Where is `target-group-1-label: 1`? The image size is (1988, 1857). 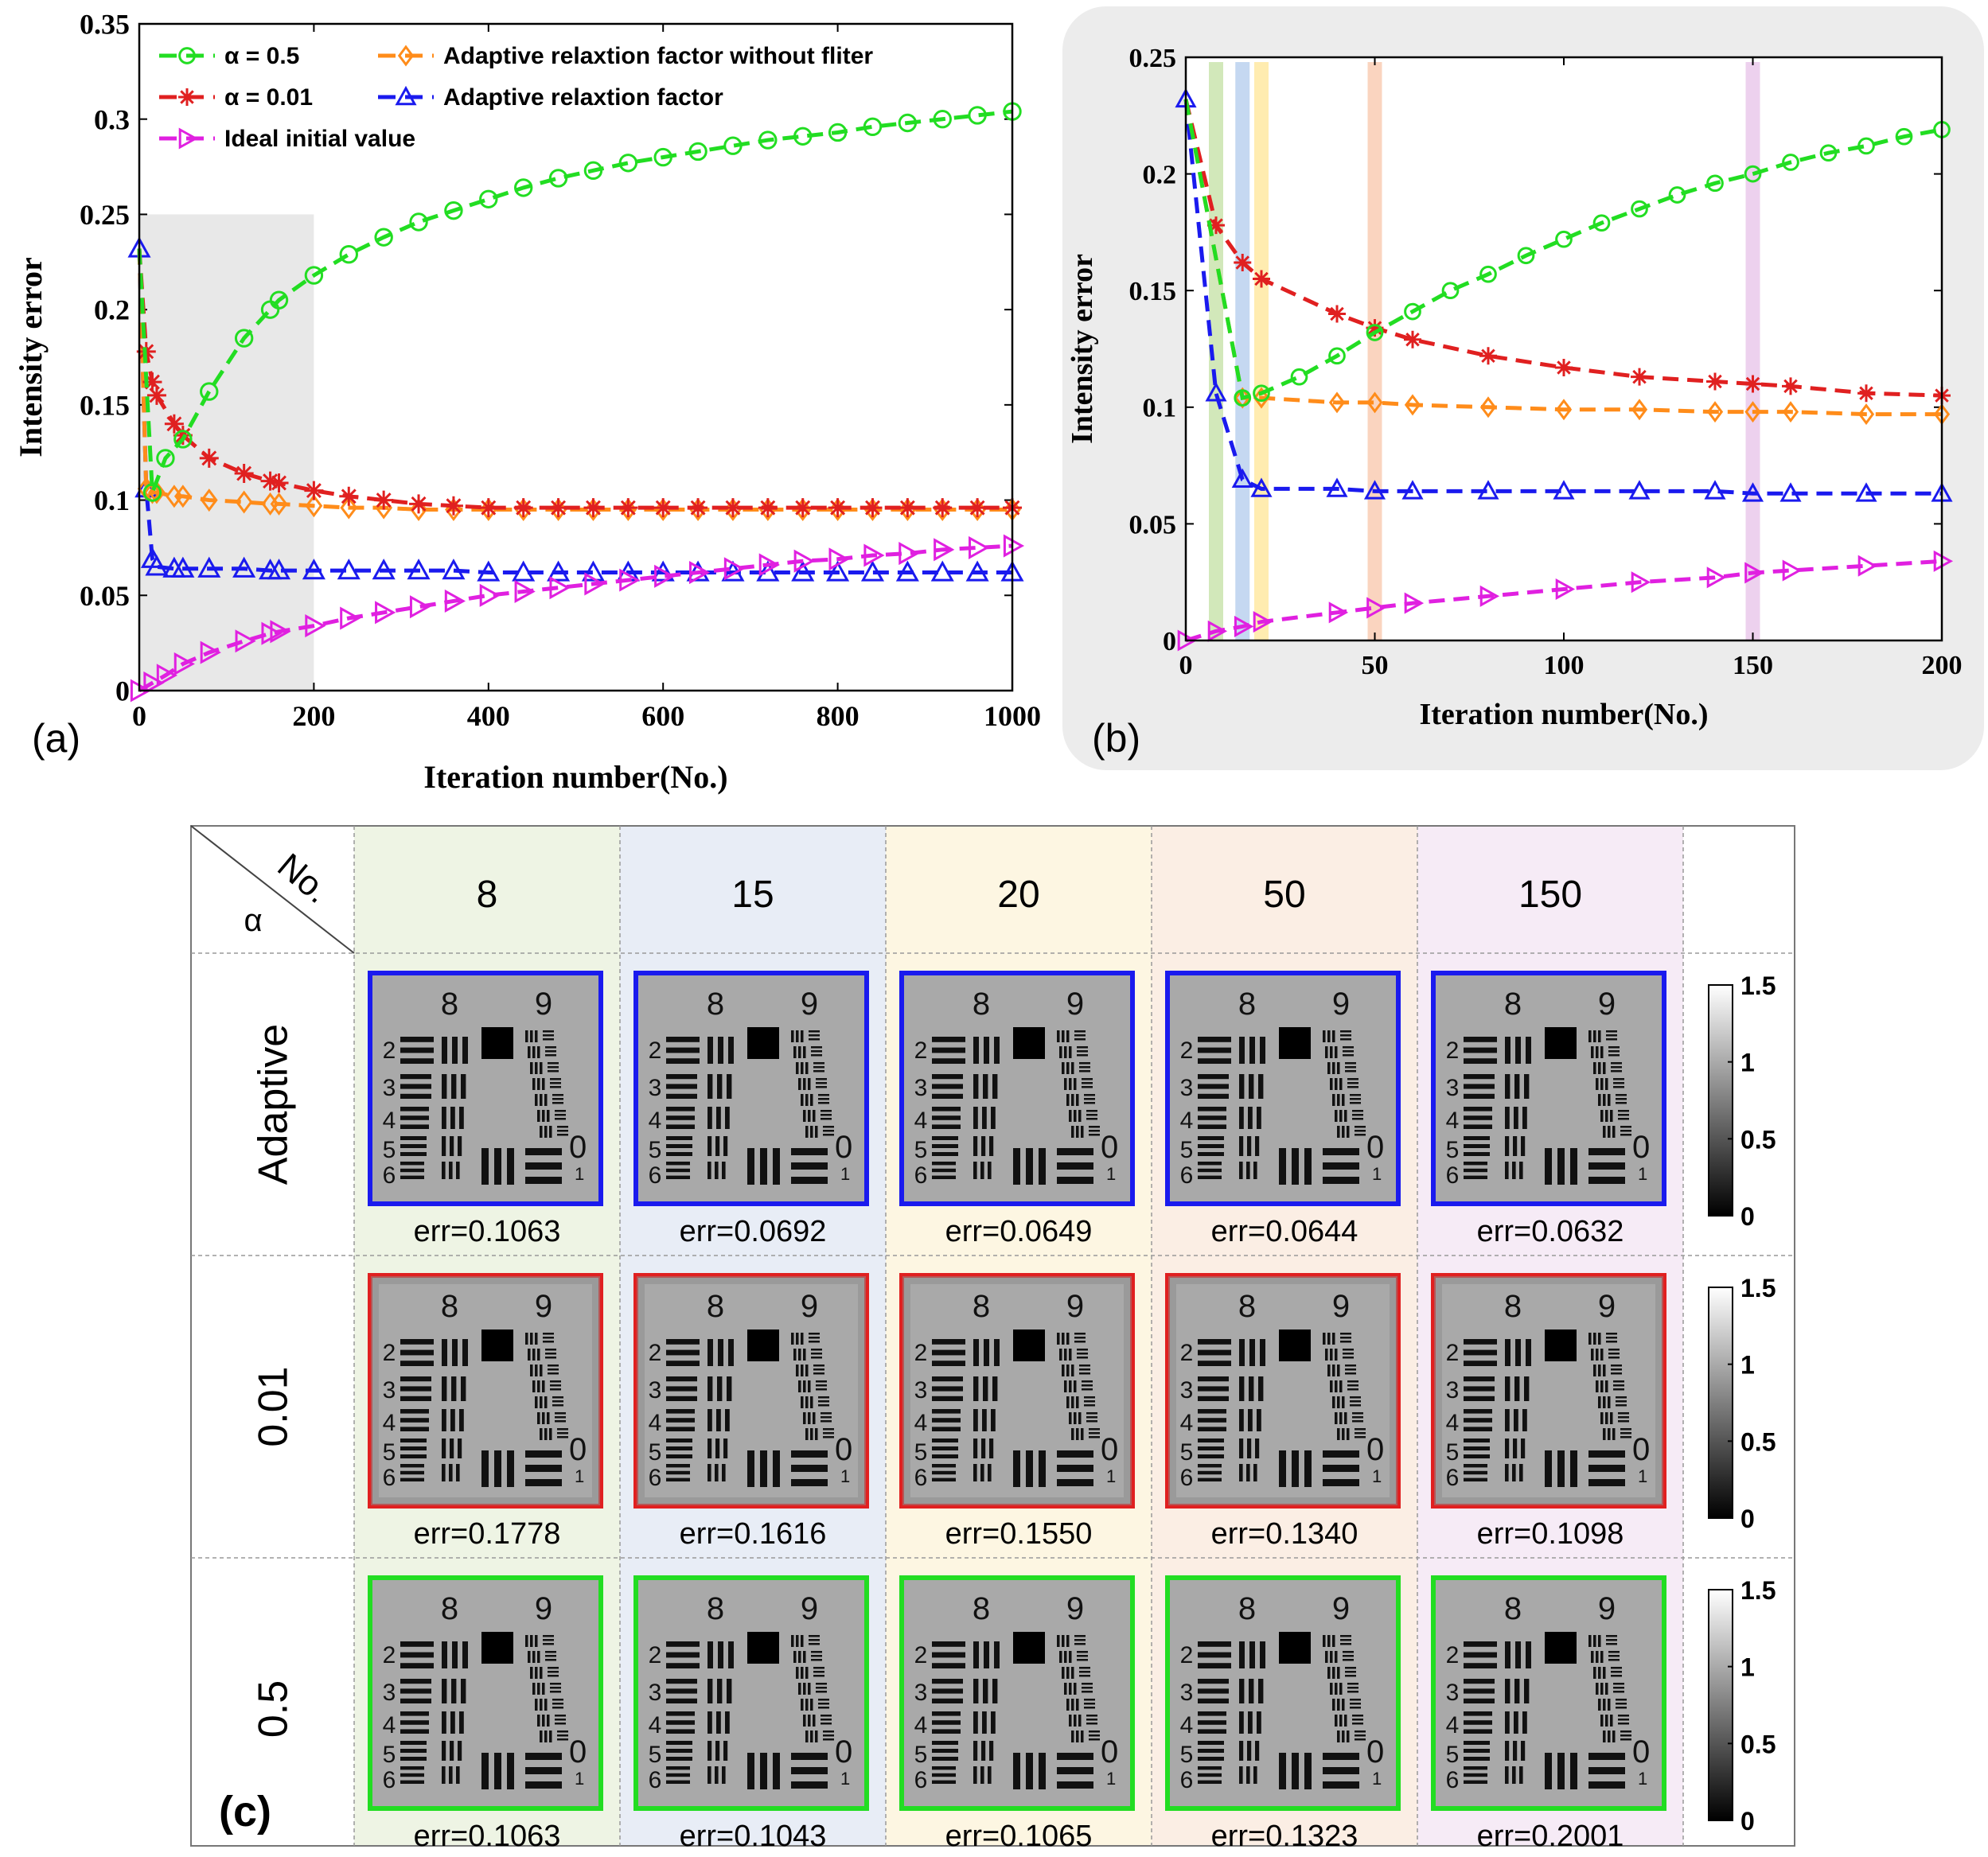
target-group-1-label: 1 is located at coordinates (1643, 1476).